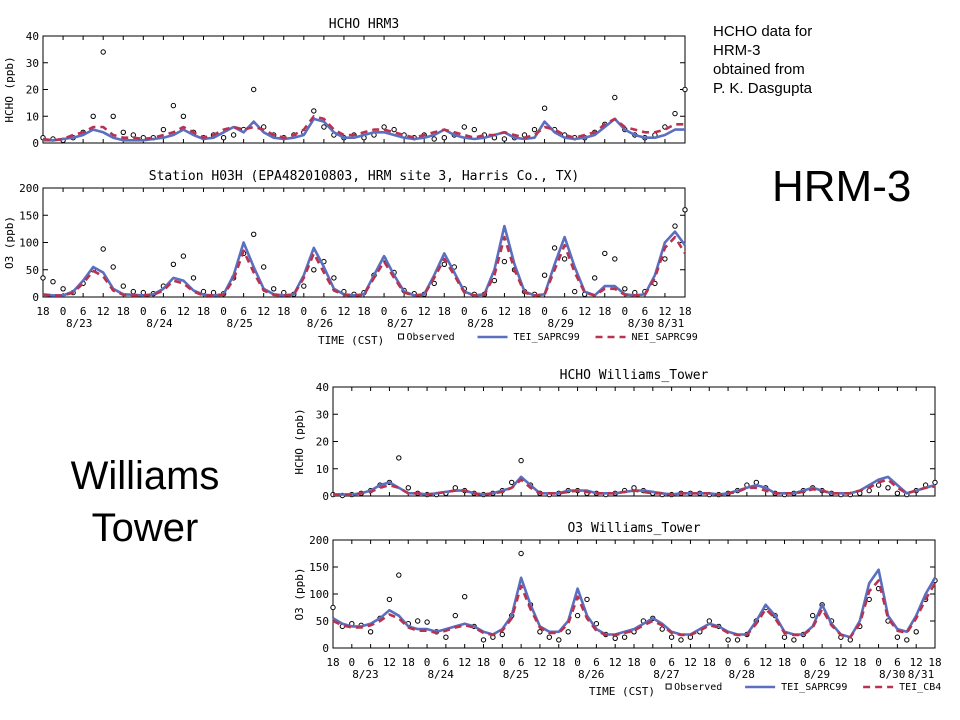 This screenshot has height=720, width=960. What do you see at coordinates (622, 691) in the screenshot?
I see `x-axis-label: TIME (CST)` at bounding box center [622, 691].